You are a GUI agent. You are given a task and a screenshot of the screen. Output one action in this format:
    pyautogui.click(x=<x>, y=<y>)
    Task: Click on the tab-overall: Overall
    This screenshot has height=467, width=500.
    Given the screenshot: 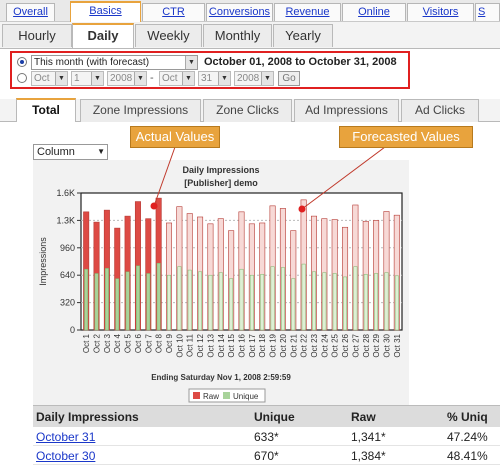 What is the action you would take?
    pyautogui.click(x=30, y=12)
    